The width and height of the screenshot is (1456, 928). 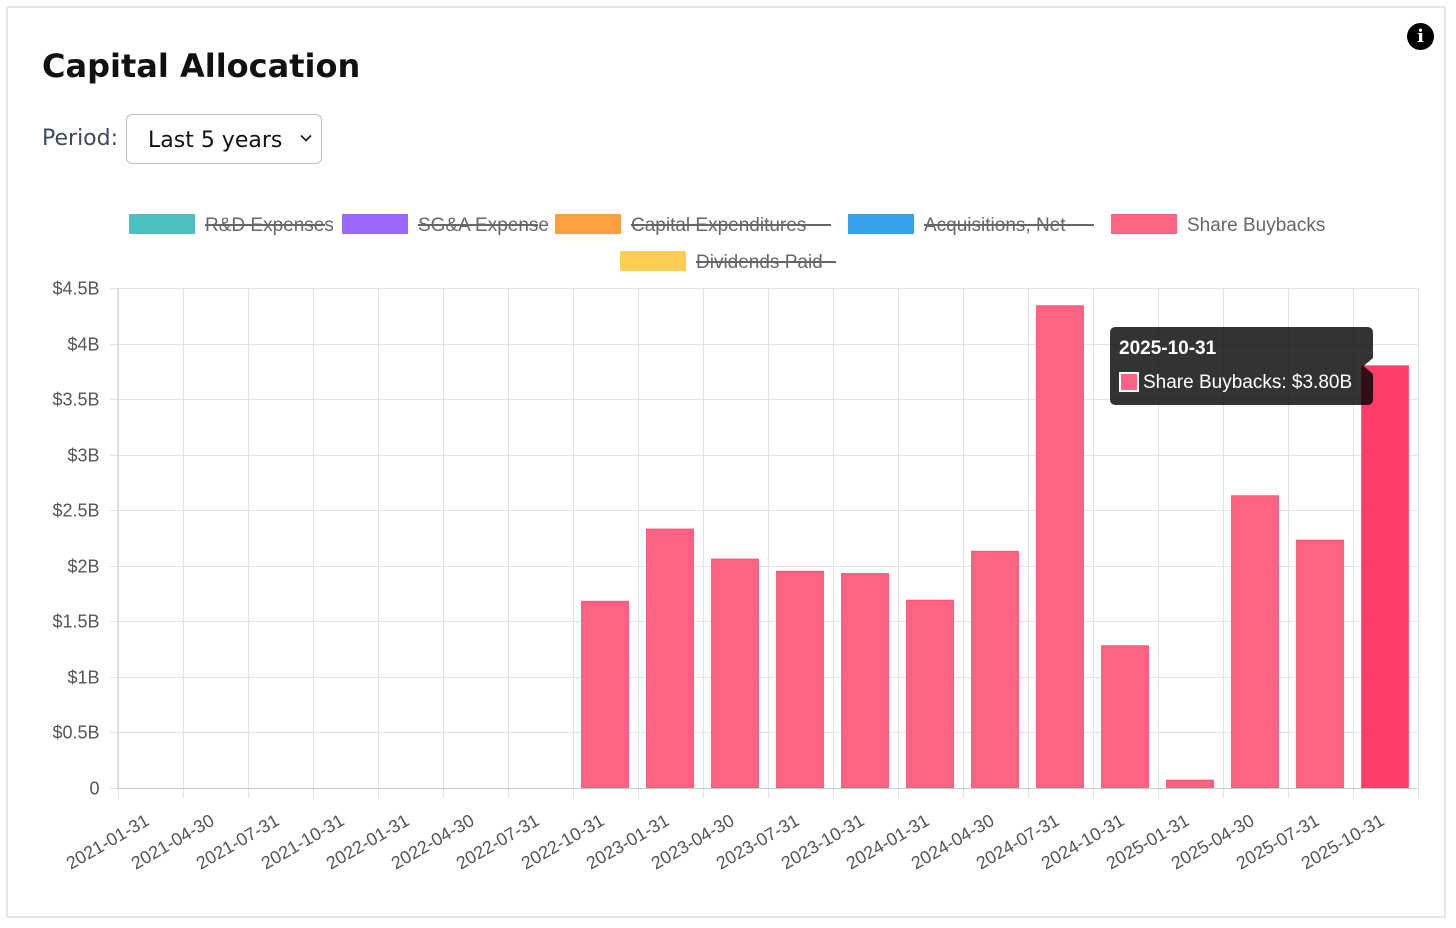 What do you see at coordinates (201, 66) in the screenshot?
I see `page-title: Capital Allocation` at bounding box center [201, 66].